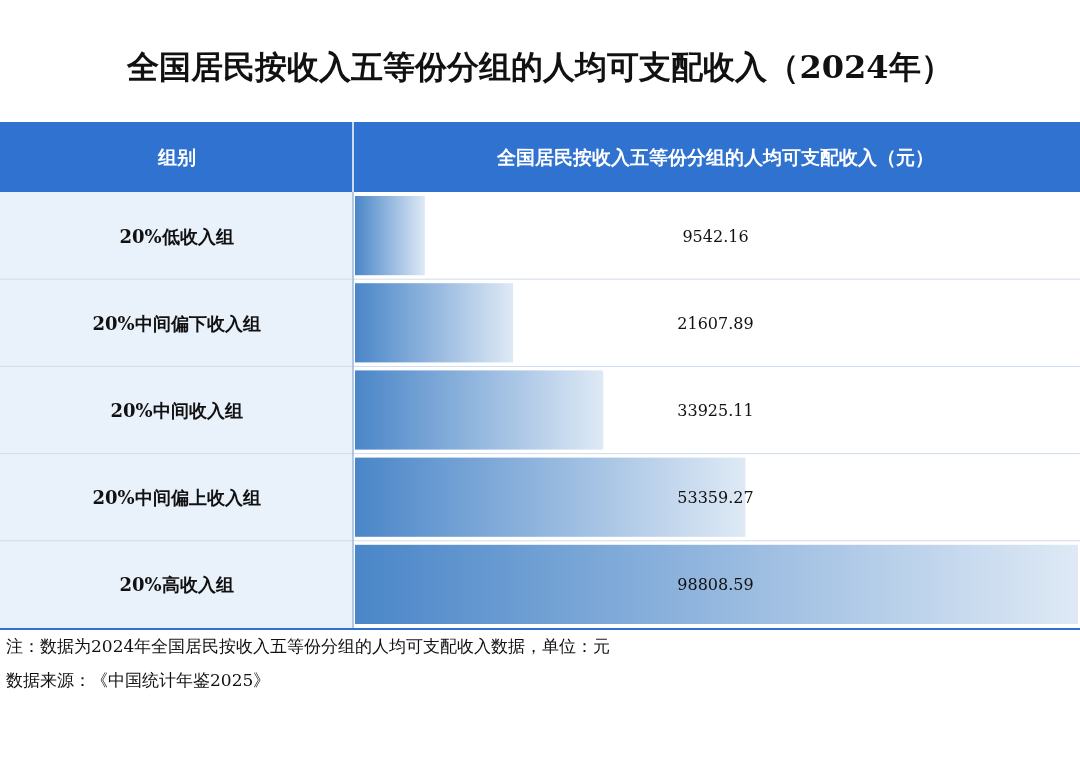 The height and width of the screenshot is (757, 1080). Describe the element at coordinates (715, 410) in the screenshot. I see `data-label: 33925.11` at that location.